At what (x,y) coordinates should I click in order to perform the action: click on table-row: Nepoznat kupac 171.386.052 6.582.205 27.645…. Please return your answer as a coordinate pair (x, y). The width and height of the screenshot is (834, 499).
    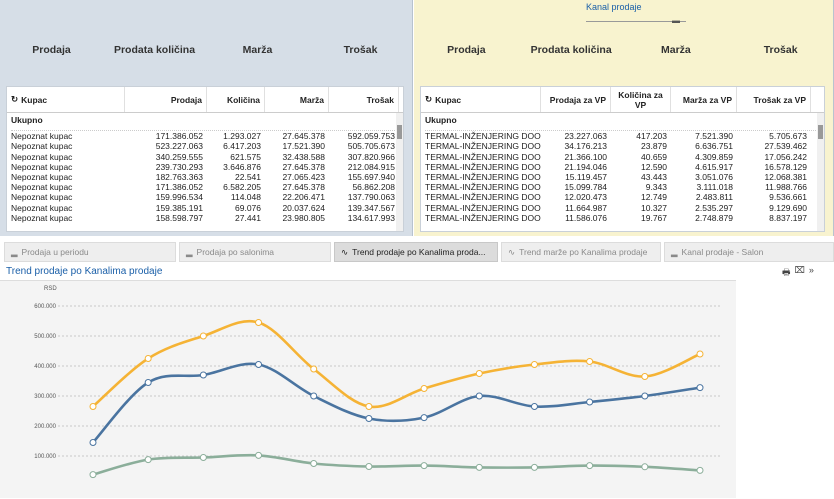
    Looking at the image, I should click on (205, 187).